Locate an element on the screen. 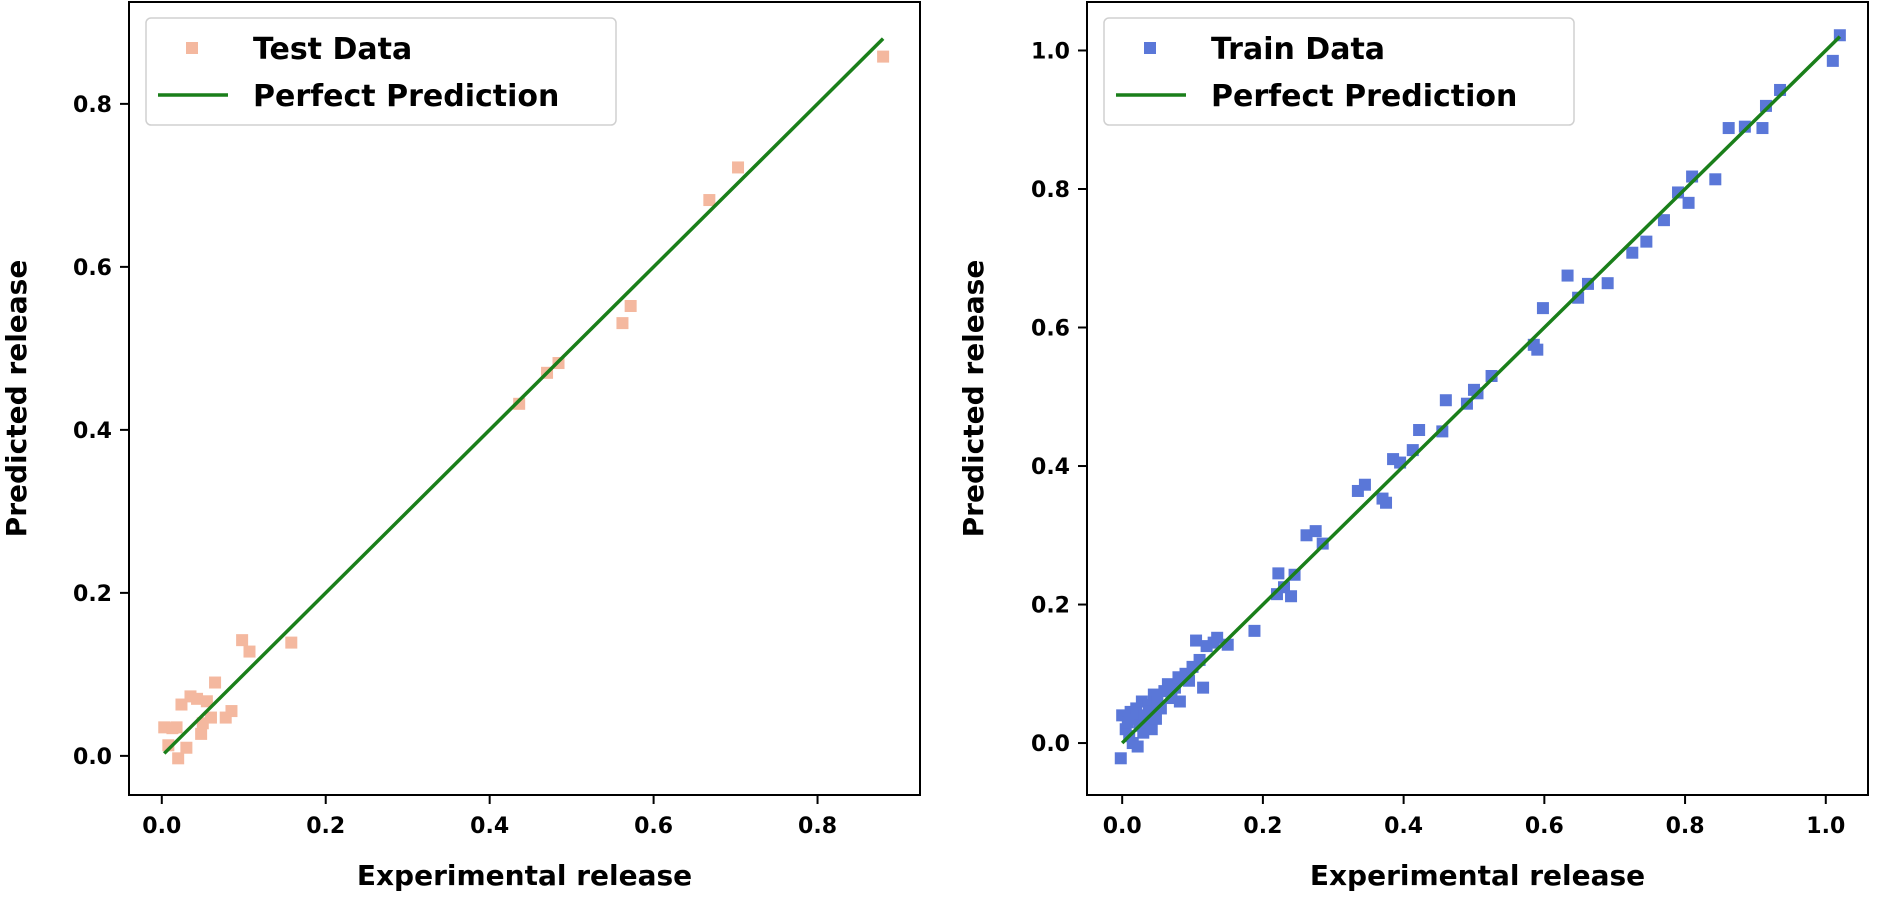 Image resolution: width=1879 pixels, height=903 pixels. legend: Train Data Perfect Prediction is located at coordinates (1339, 71).